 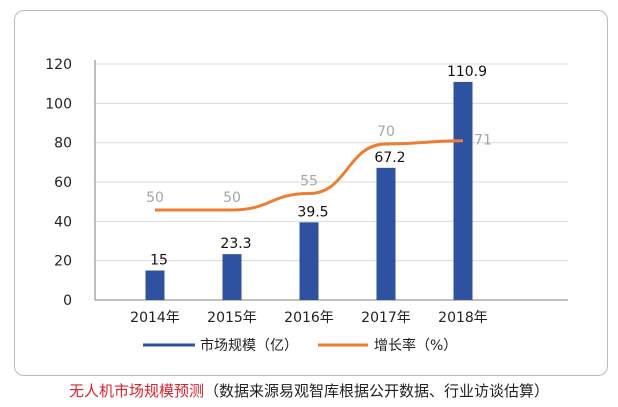 I want to click on y-tick-label: 60, so click(x=63, y=183).